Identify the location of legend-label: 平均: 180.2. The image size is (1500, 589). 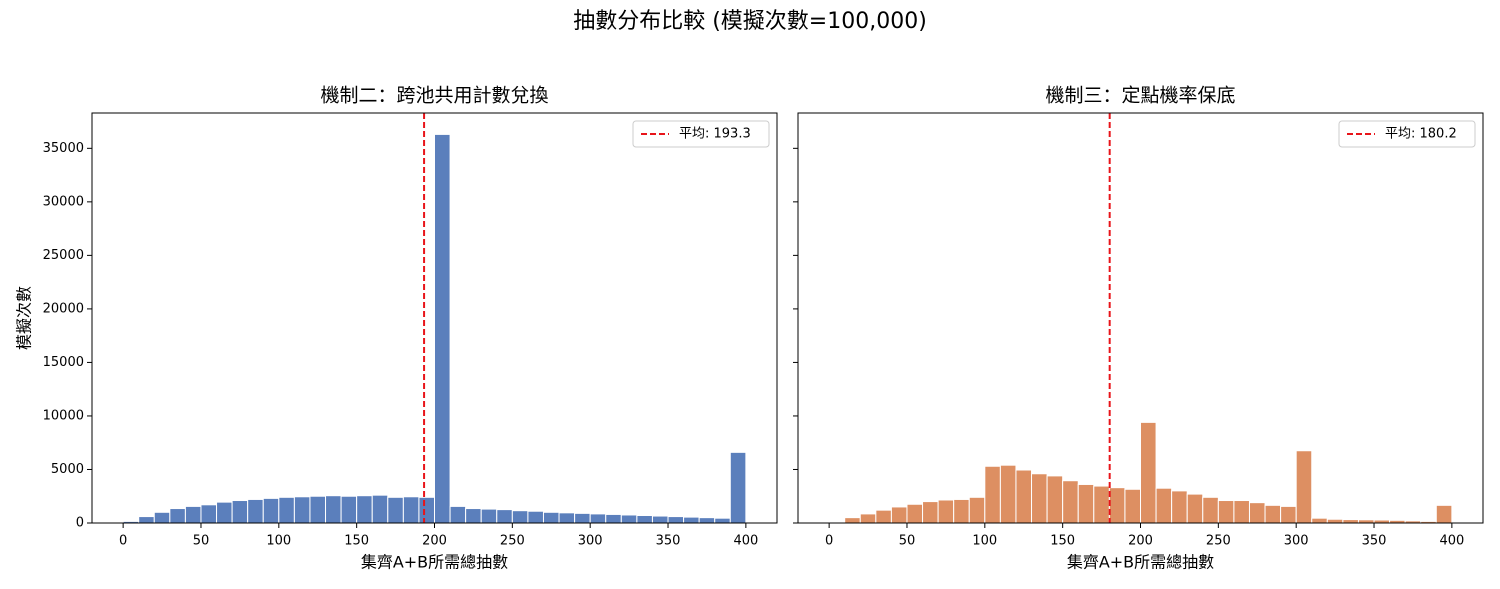
(1421, 134).